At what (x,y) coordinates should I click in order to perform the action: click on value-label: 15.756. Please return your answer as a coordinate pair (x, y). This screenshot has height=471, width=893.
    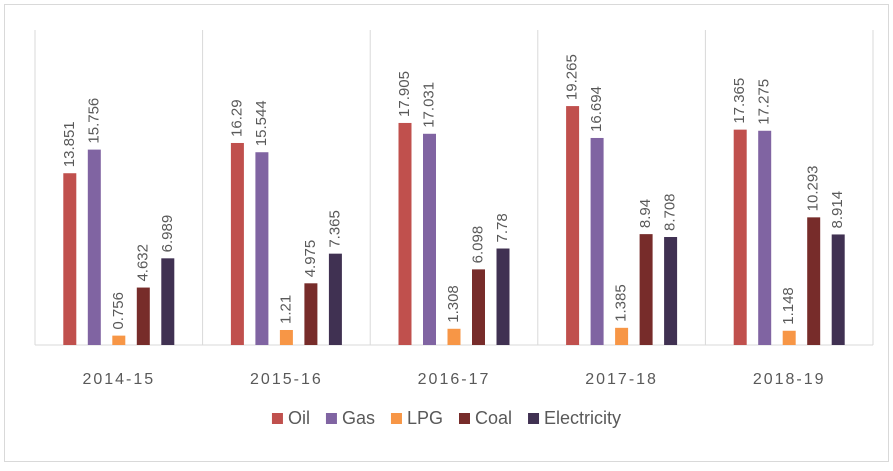
    Looking at the image, I should click on (93, 121).